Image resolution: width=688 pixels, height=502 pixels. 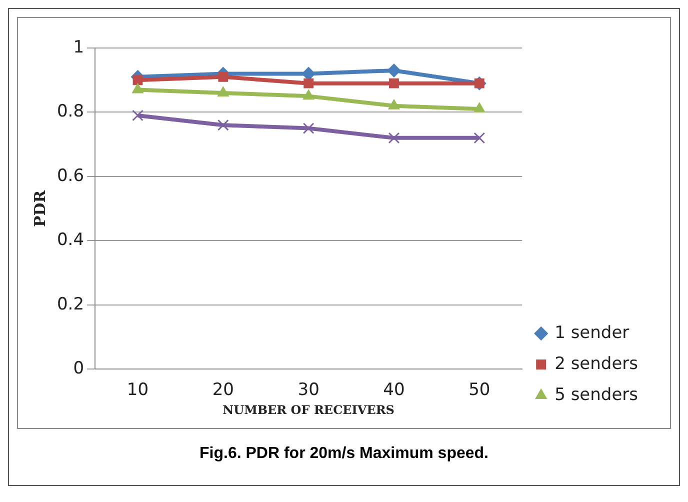 What do you see at coordinates (394, 390) in the screenshot?
I see `x-tick-label: 40` at bounding box center [394, 390].